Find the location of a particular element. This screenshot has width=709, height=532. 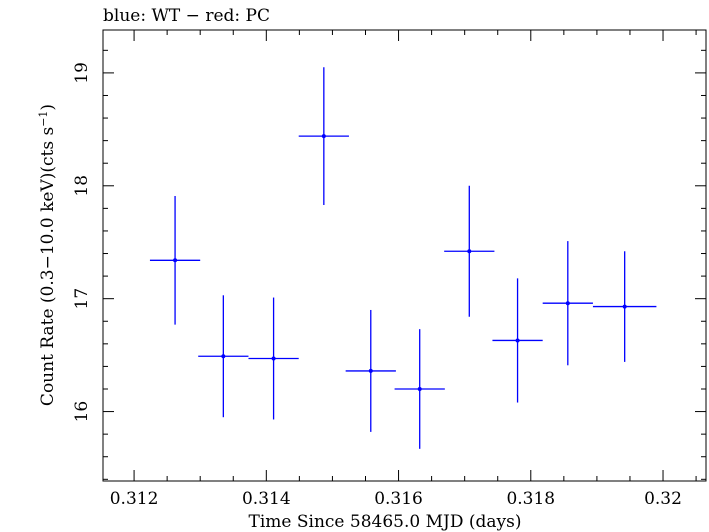

x-tick-label: 0.318 is located at coordinates (530, 499).